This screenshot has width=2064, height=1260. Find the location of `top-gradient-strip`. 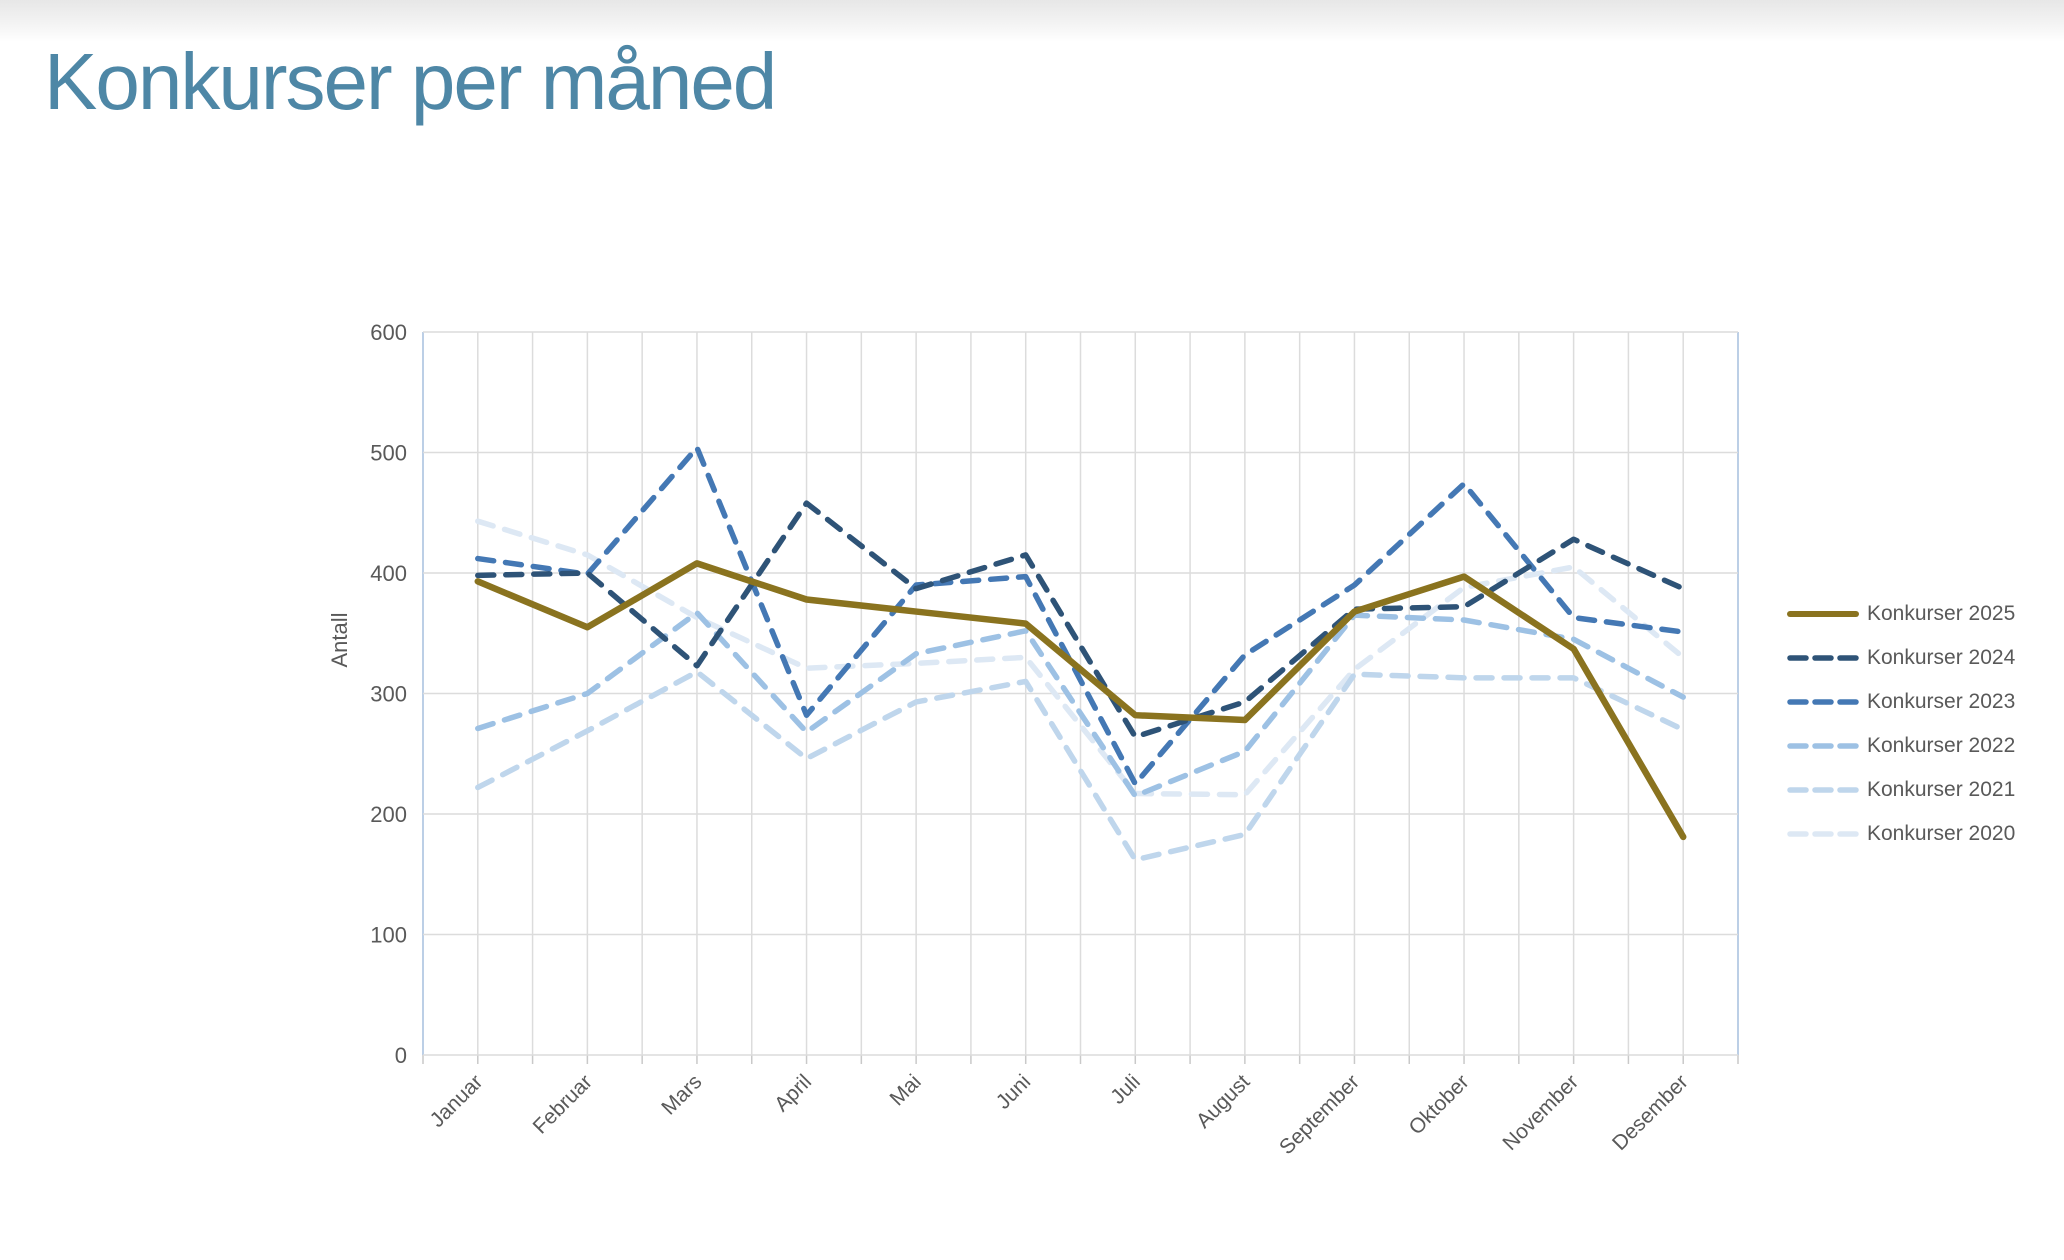

top-gradient-strip is located at coordinates (1032, 21).